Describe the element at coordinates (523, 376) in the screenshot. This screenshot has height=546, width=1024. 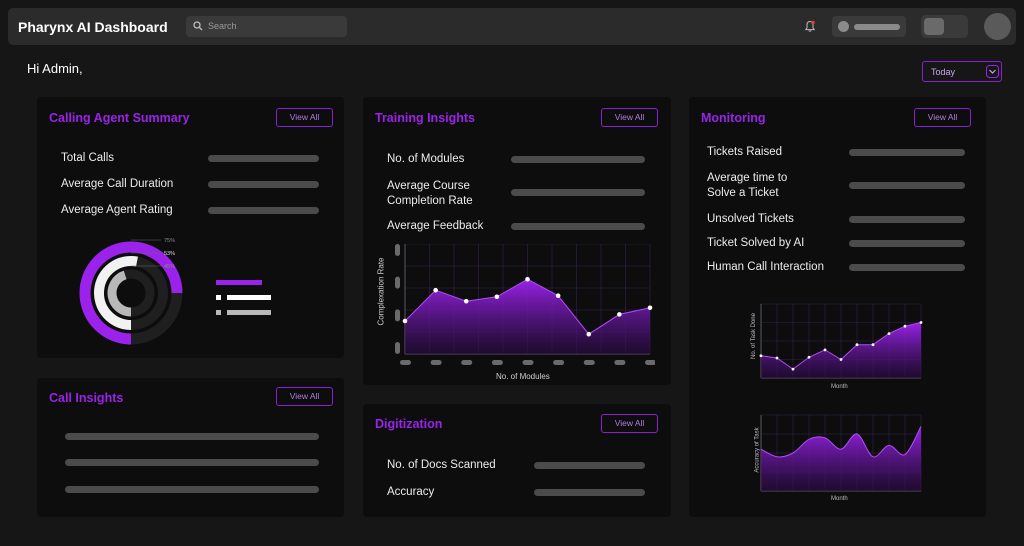
I see `x-axis-label: No. of Modules` at that location.